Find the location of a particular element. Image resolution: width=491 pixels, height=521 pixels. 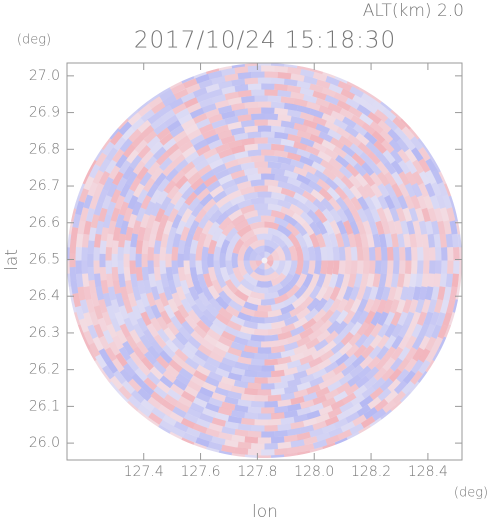

y-tick-label: 26.7 is located at coordinates (44, 186).